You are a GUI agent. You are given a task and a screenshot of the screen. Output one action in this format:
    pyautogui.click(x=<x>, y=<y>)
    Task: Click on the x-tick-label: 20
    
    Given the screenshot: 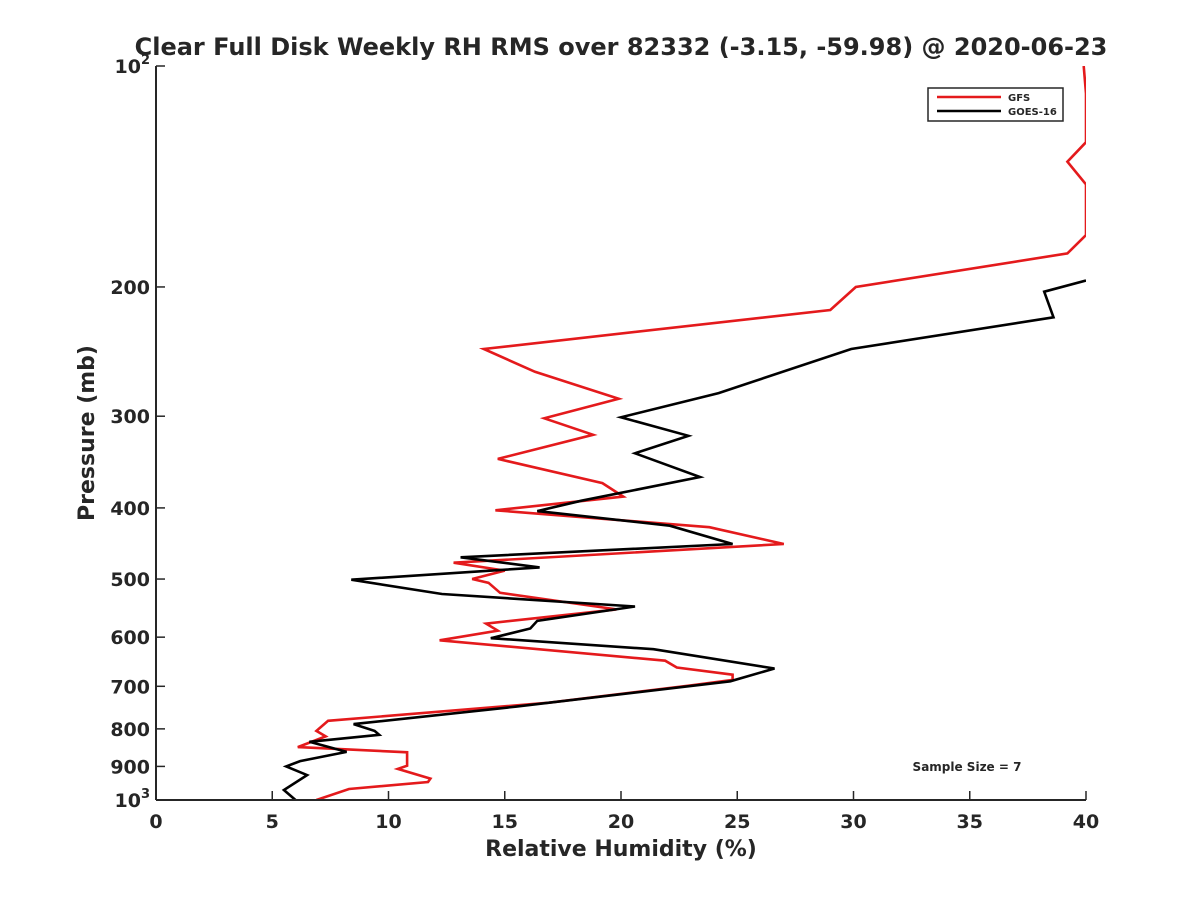 What is the action you would take?
    pyautogui.click(x=621, y=822)
    